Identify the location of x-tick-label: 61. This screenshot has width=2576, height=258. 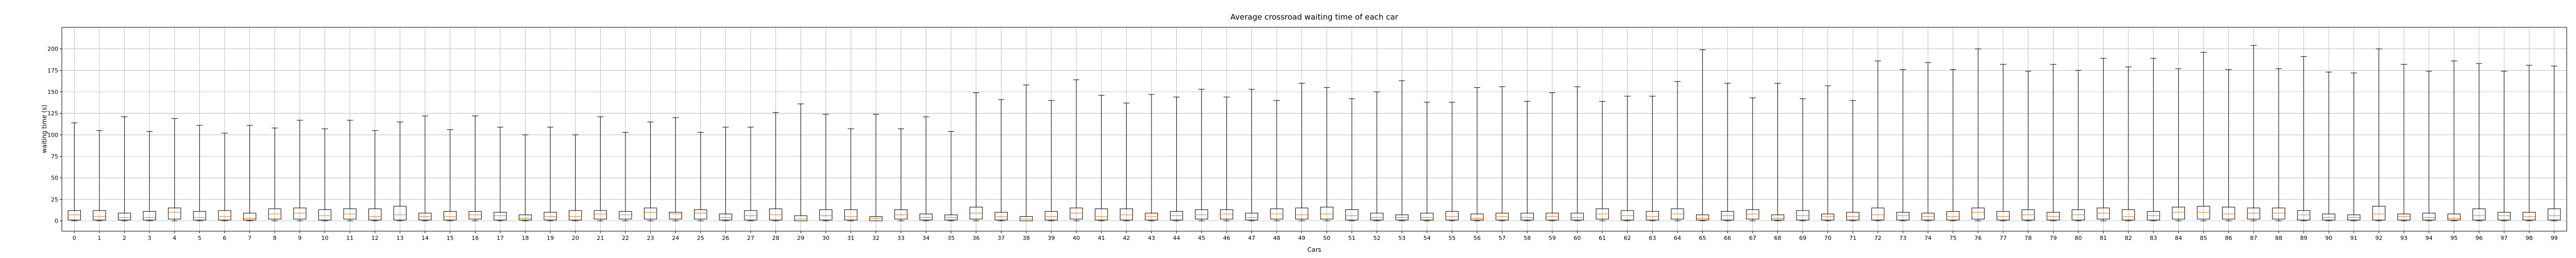
(1602, 238).